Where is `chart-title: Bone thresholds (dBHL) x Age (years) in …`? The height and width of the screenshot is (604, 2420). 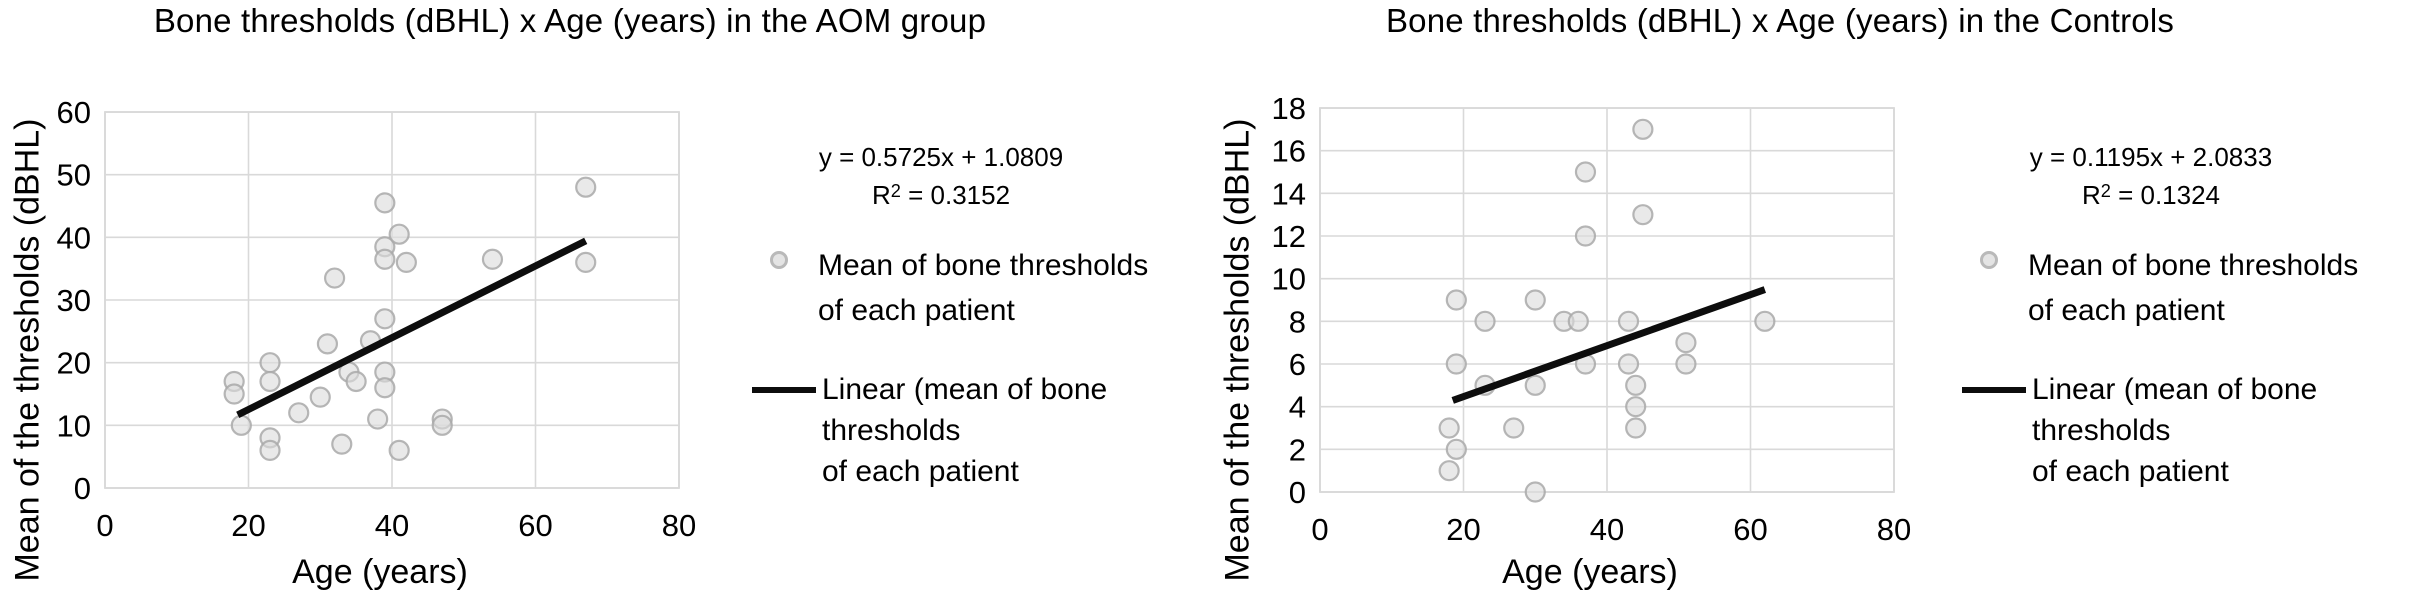 chart-title: Bone thresholds (dBHL) x Age (years) in … is located at coordinates (570, 20).